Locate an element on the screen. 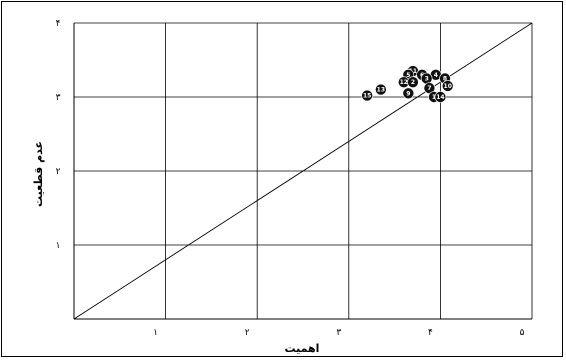  data-point-label: 15 is located at coordinates (367, 96).